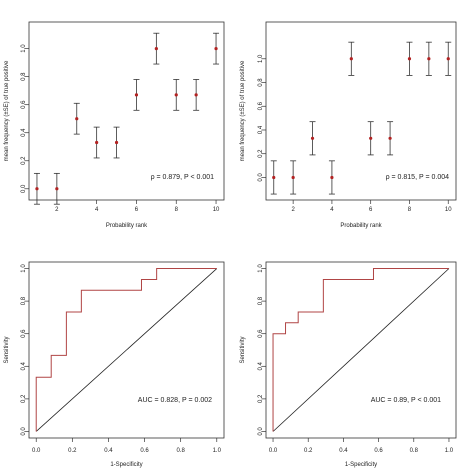  Describe the element at coordinates (418, 177) in the screenshot. I see `stat-annotation: ρ = 0.815, P = 0.004` at that location.